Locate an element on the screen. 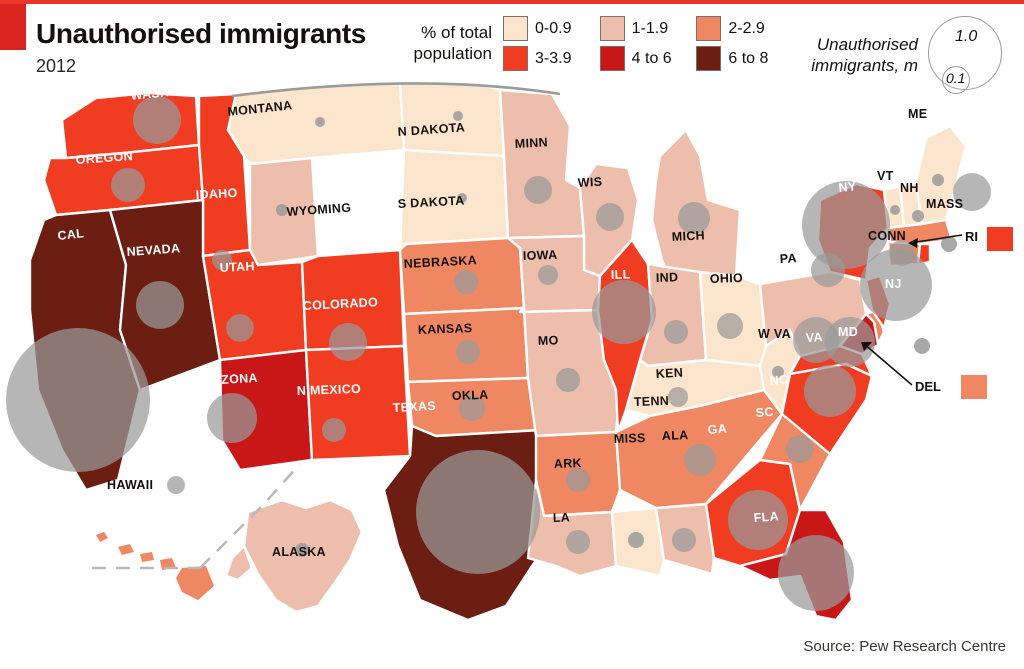 The image size is (1024, 669). top-rule is located at coordinates (512, 2).